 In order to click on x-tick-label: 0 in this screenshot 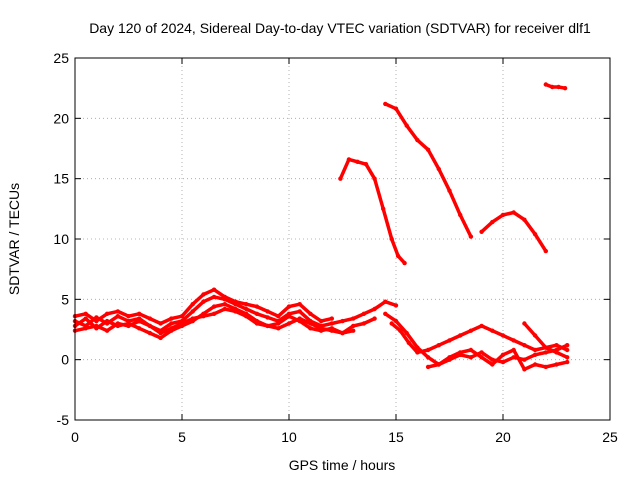, I will do `click(75, 437)`.